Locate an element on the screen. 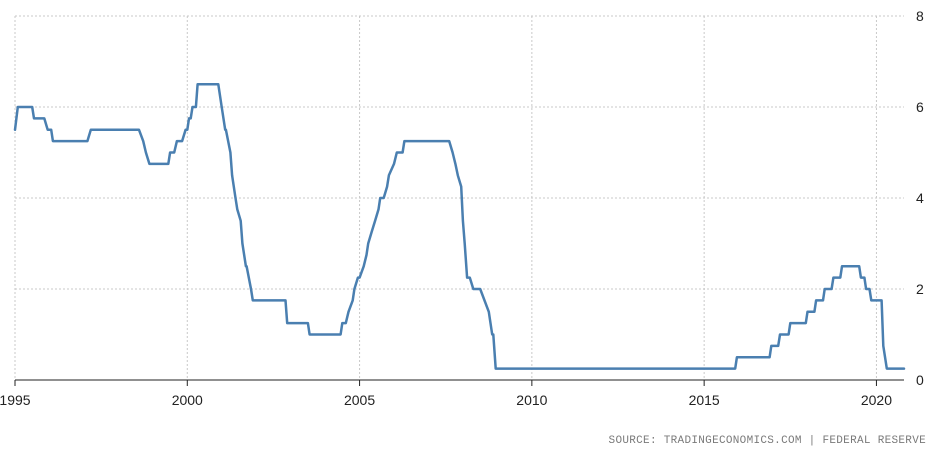  x-tick-label: 1995 is located at coordinates (15, 400).